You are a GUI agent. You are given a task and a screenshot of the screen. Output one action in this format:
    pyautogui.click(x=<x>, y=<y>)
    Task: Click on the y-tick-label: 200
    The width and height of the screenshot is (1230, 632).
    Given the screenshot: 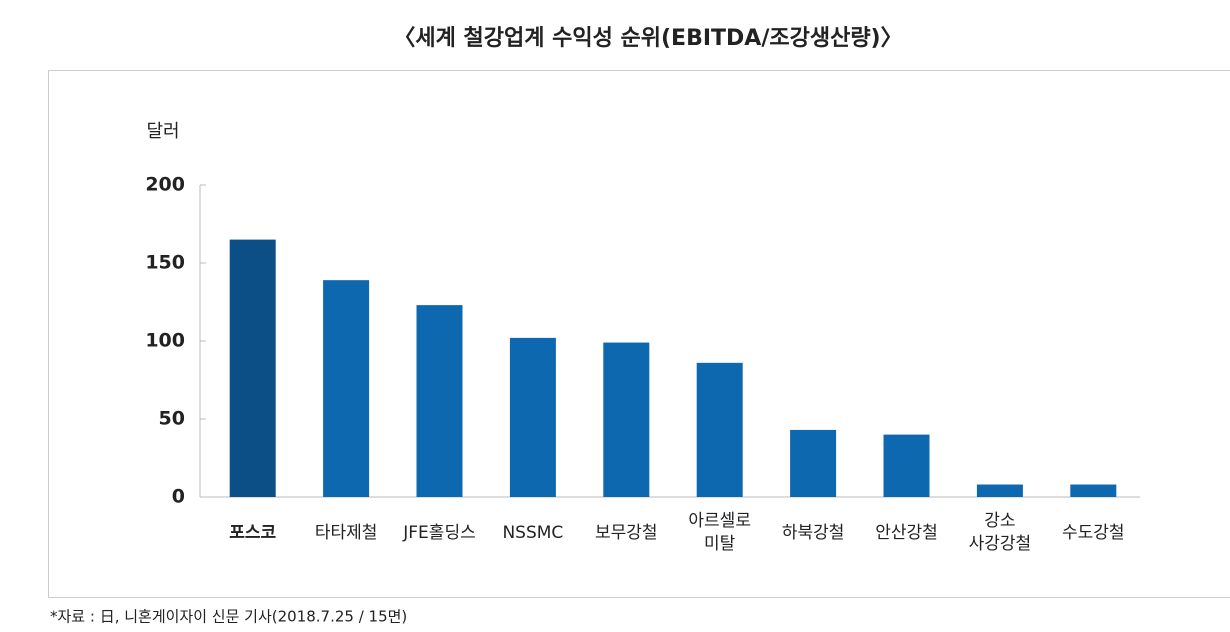 What is the action you would take?
    pyautogui.click(x=165, y=185)
    